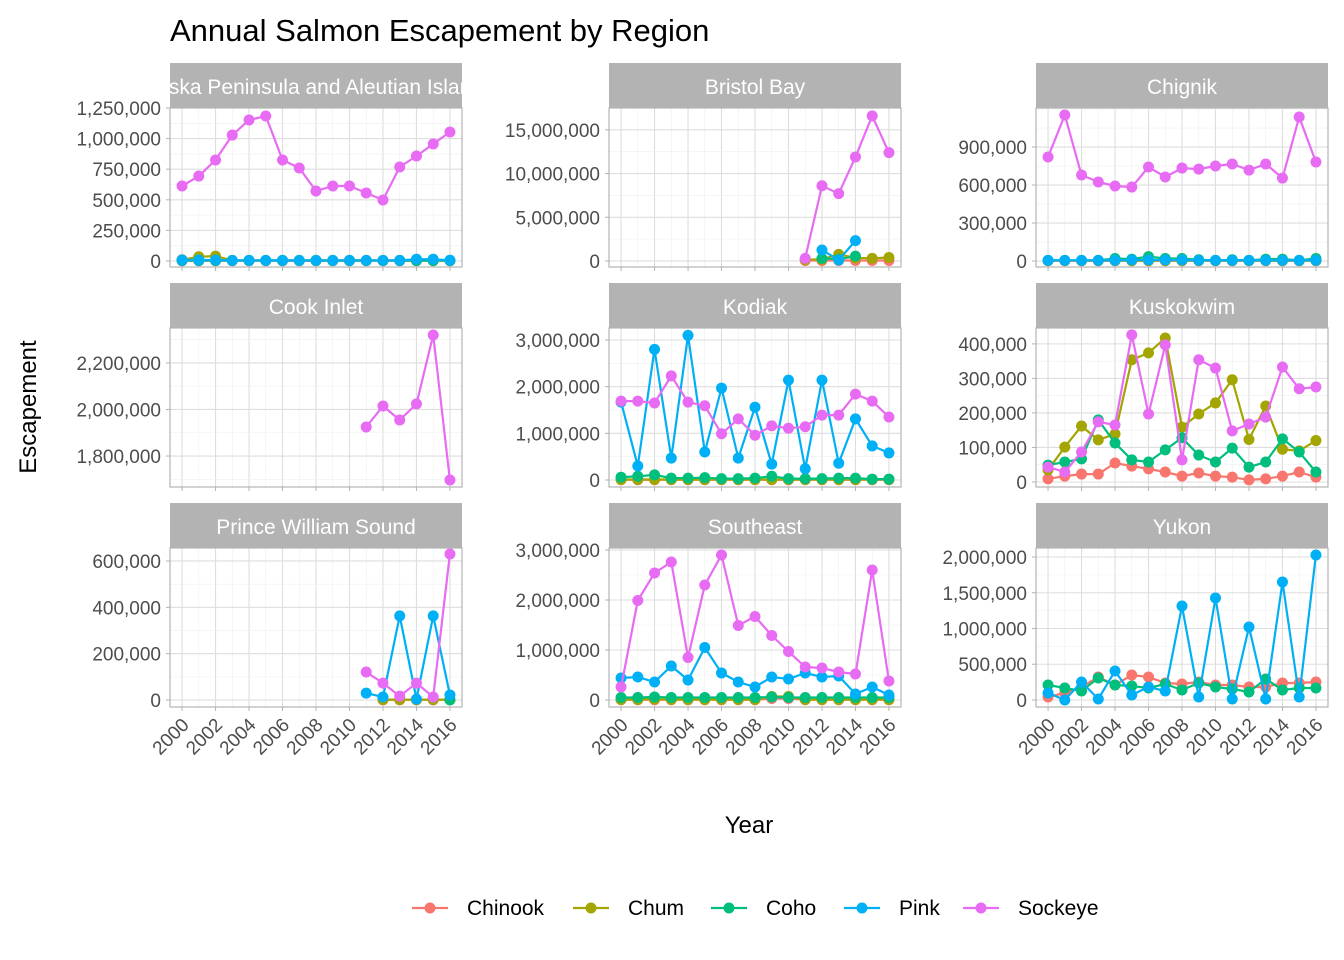 The width and height of the screenshot is (1344, 960). I want to click on facet-strip-label: Kodiak, so click(755, 307).